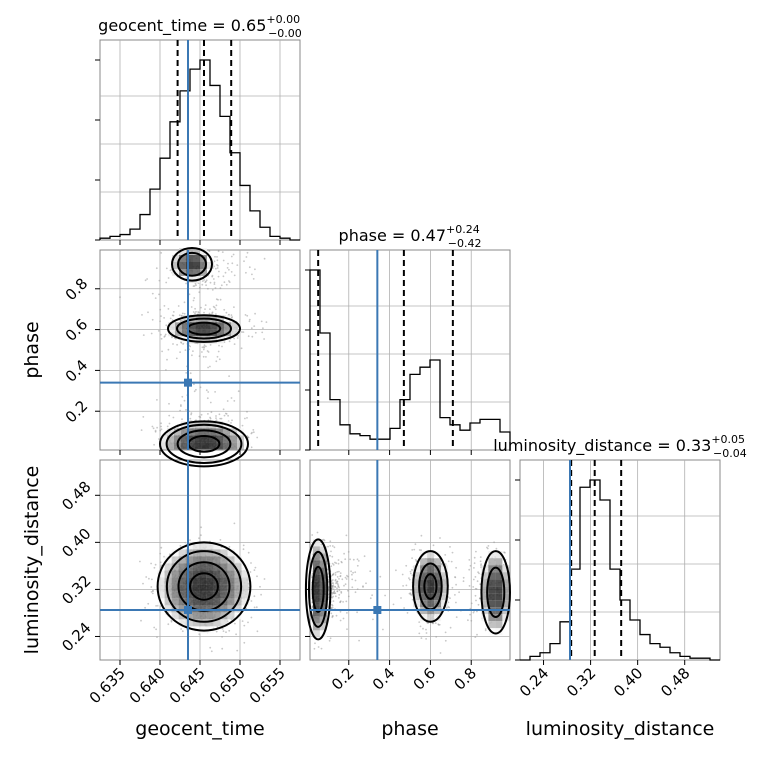 The image size is (760, 760). What do you see at coordinates (465, 243) in the screenshot?
I see `title-phase-minus: −0.42` at bounding box center [465, 243].